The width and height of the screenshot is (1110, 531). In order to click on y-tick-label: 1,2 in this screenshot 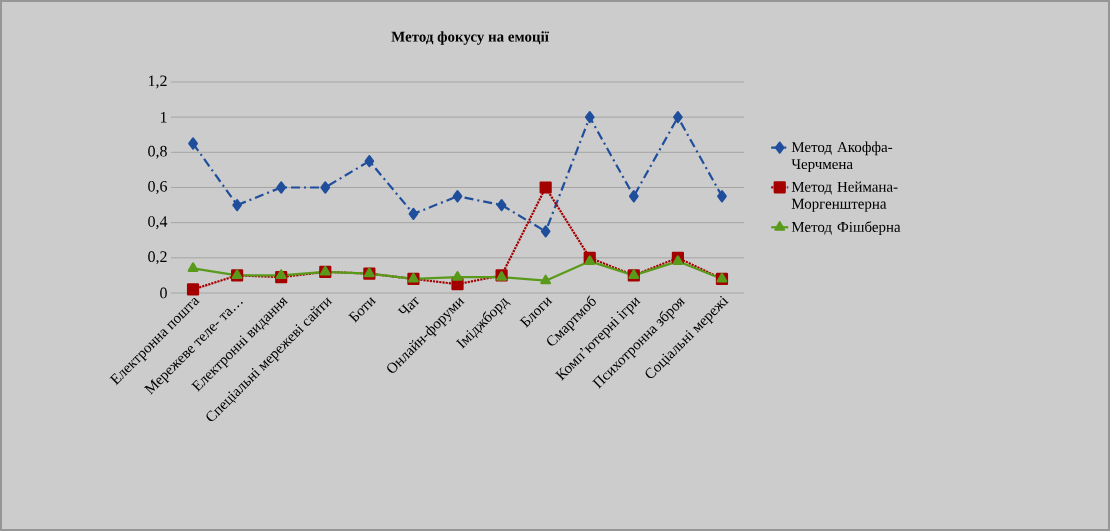, I will do `click(157, 82)`.